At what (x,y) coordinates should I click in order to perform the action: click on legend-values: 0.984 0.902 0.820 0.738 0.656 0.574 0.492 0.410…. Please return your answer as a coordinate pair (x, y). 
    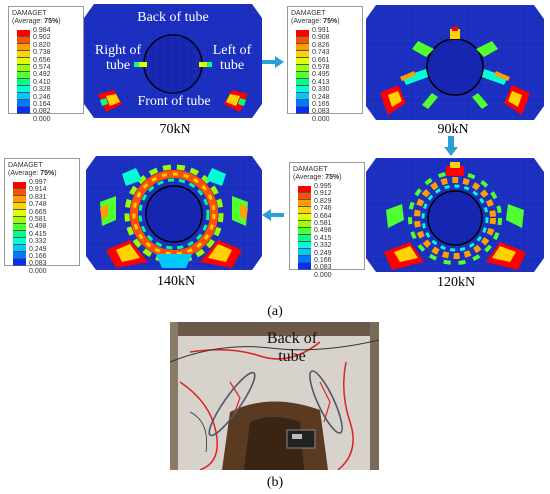
    Looking at the image, I should click on (42, 75).